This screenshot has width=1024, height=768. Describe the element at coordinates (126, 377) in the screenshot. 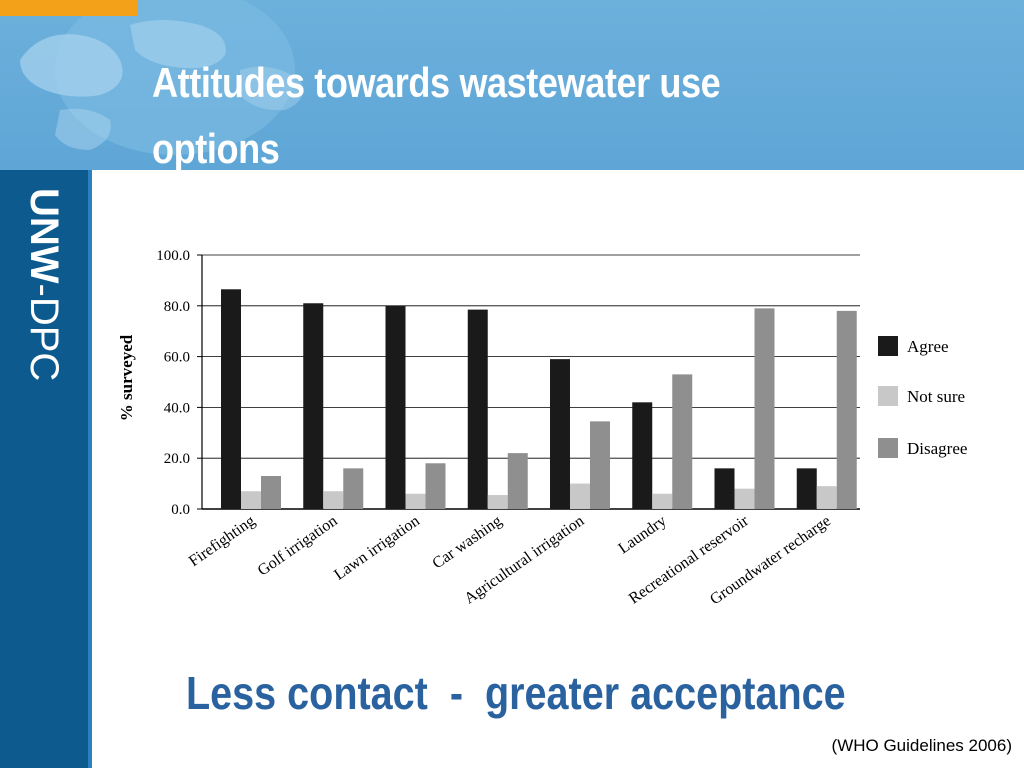

I see `y-axis-label: % surveyed` at that location.